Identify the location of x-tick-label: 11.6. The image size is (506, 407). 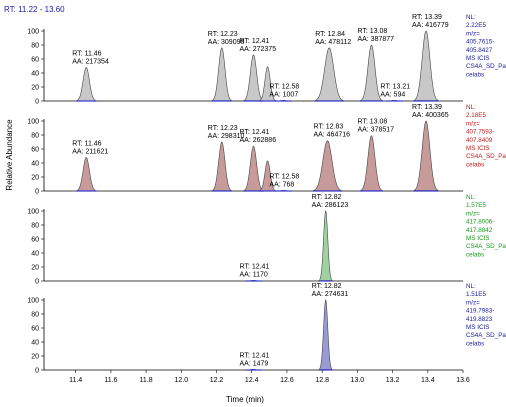
(110, 380).